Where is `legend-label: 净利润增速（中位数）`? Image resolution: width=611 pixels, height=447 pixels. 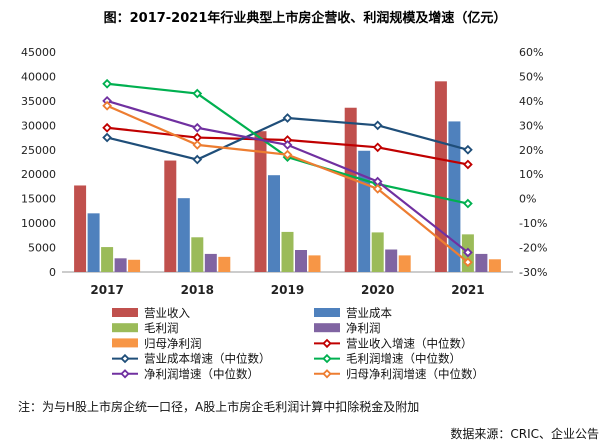
legend-label: 净利润增速（中位数） is located at coordinates (201, 374).